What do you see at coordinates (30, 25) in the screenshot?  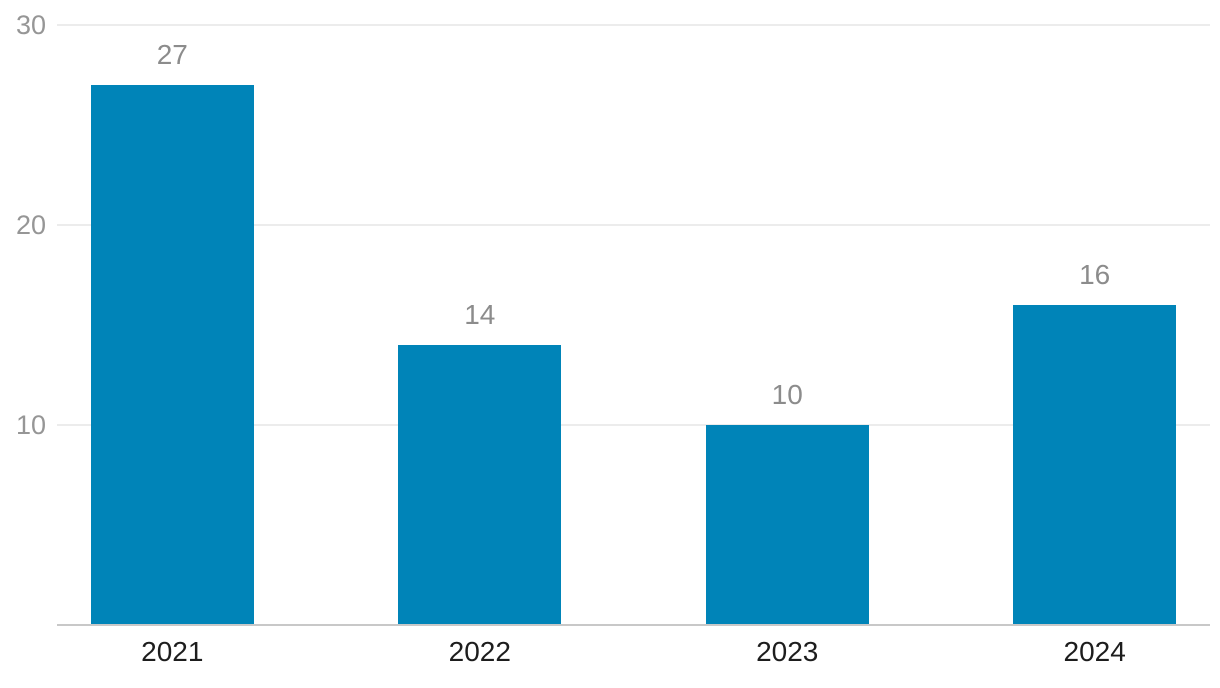 I see `y-axis-tick-label: 30` at bounding box center [30, 25].